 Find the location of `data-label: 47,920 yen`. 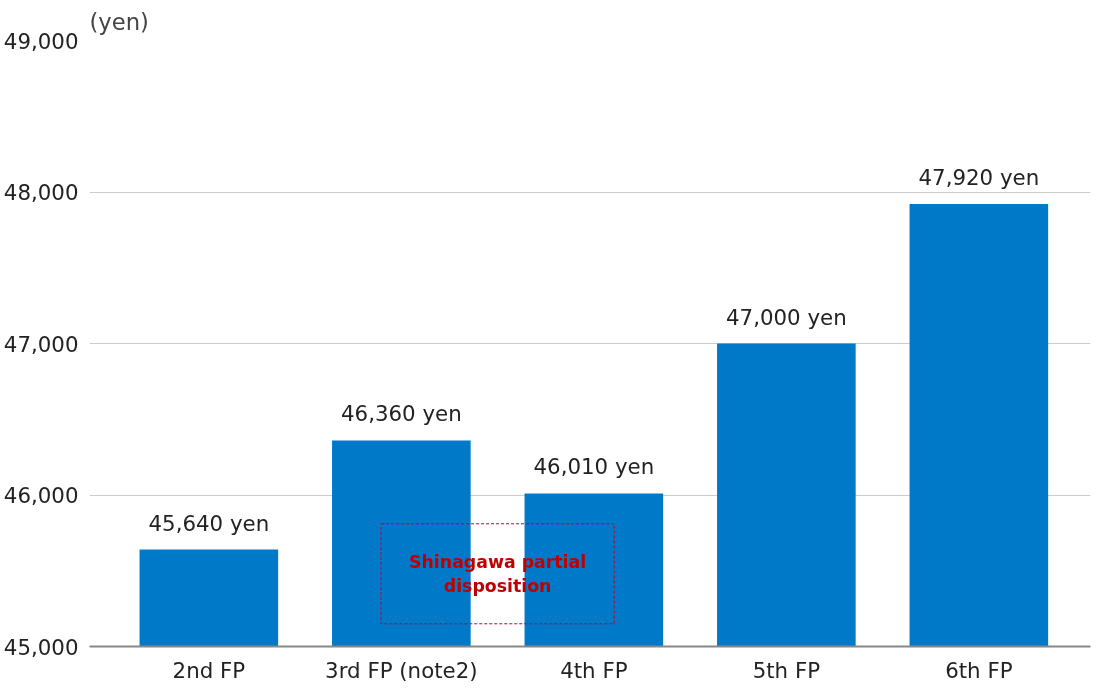

data-label: 47,920 yen is located at coordinates (979, 178).